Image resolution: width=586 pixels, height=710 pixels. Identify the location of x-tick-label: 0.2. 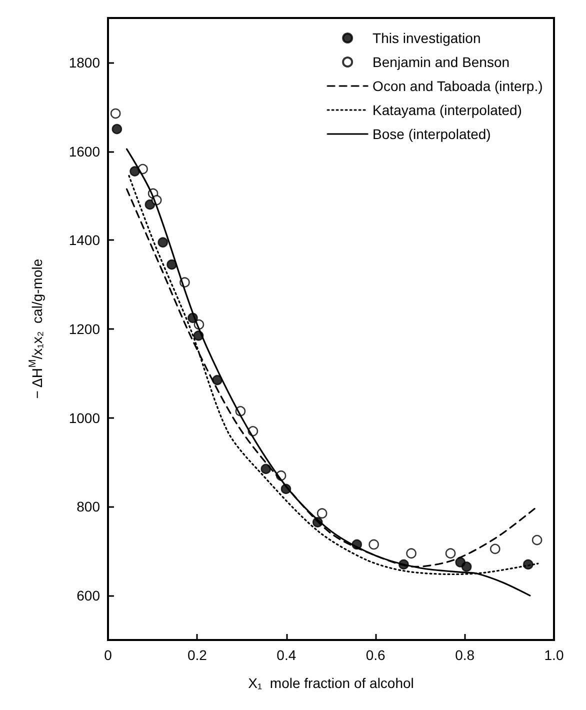
(197, 655).